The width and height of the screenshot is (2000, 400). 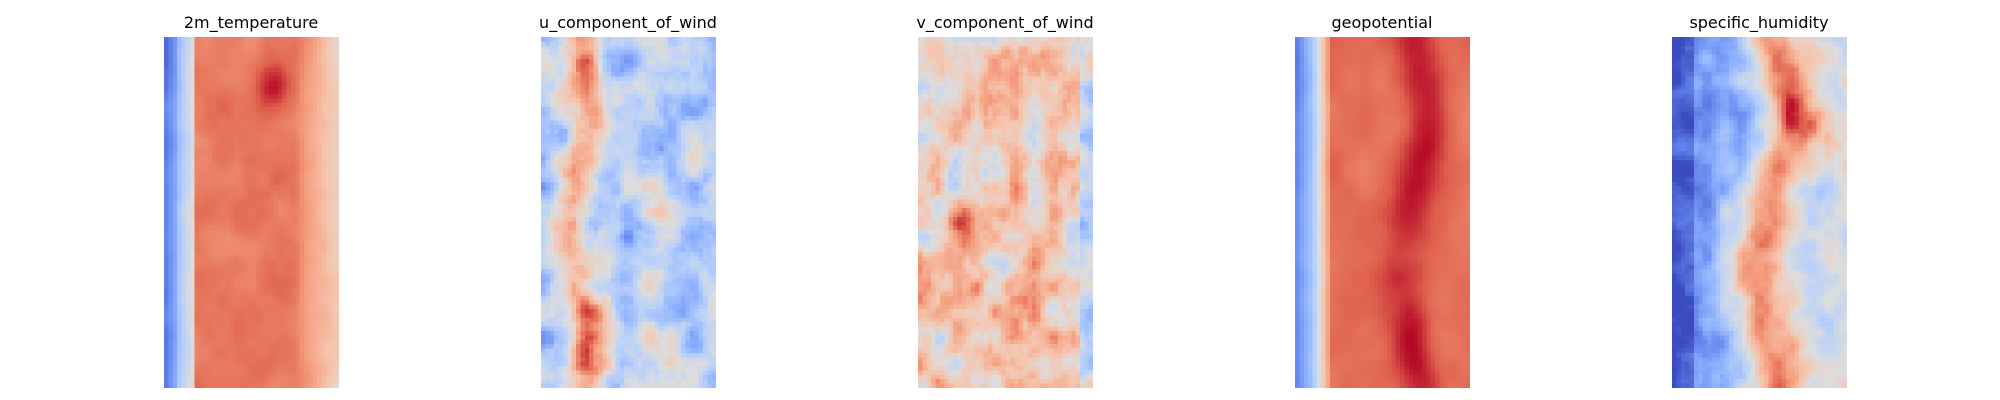 What do you see at coordinates (628, 212) in the screenshot?
I see `panel-2-heatmap` at bounding box center [628, 212].